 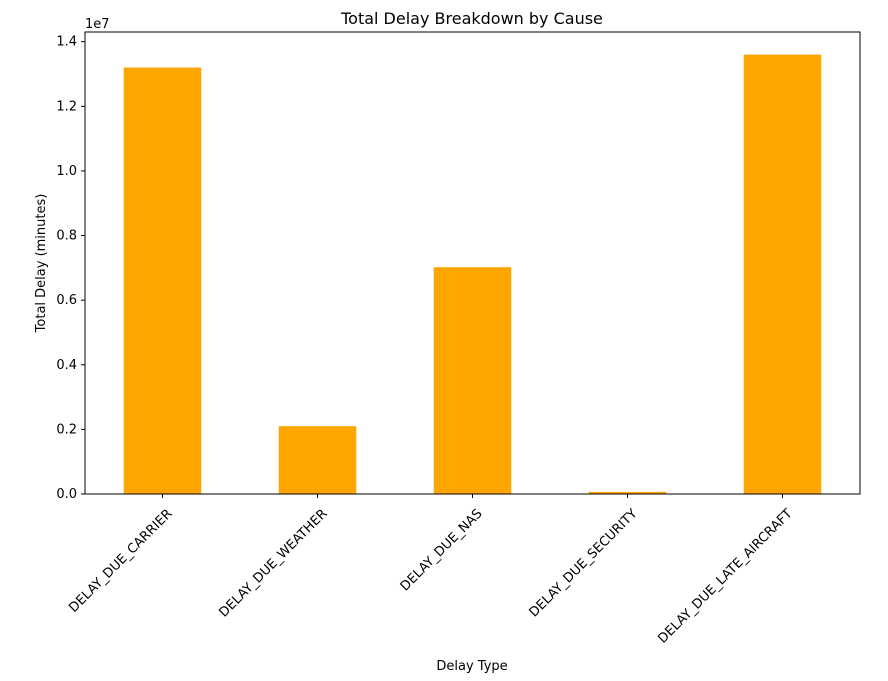 What do you see at coordinates (442, 550) in the screenshot?
I see `x-tick-label: DELAY_DUE_NAS` at bounding box center [442, 550].